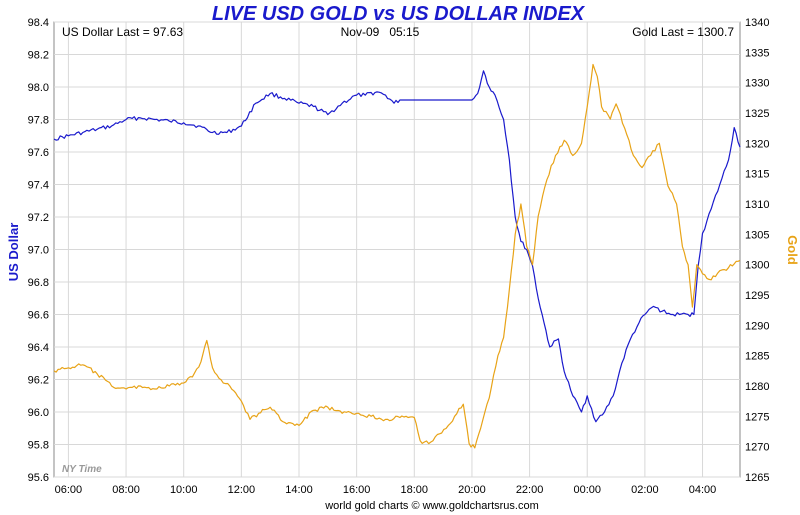 This screenshot has height=515, width=800. I want to click on timezone-label: NY Time, so click(82, 469).